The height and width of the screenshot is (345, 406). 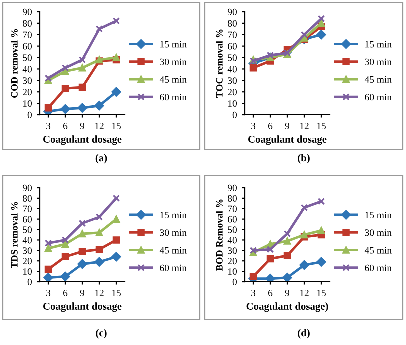 I want to click on x-axis-title: Coagulant dosage), so click(x=287, y=307).